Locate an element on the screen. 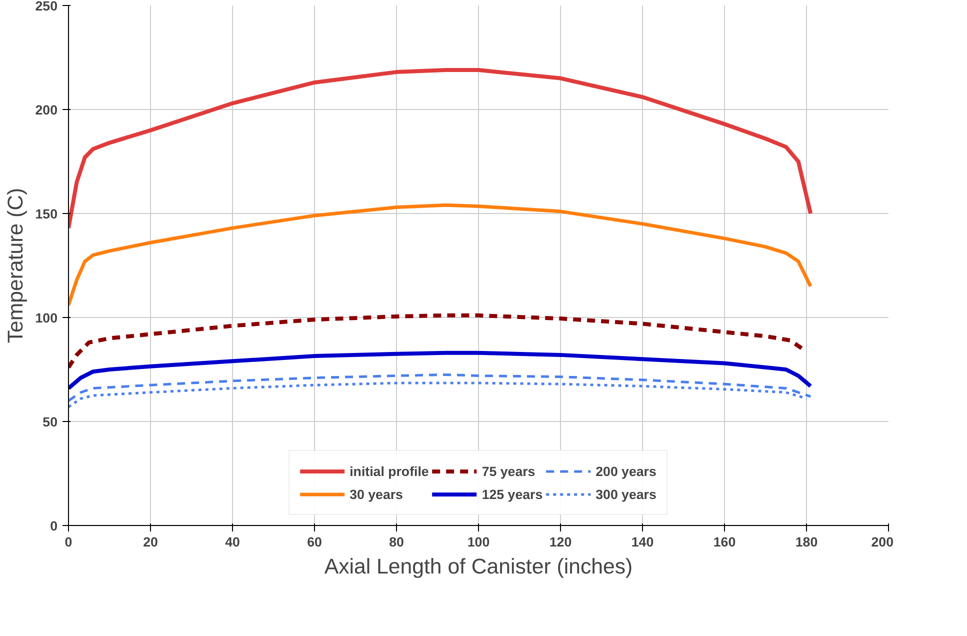  legend-label: 300 years is located at coordinates (626, 494).